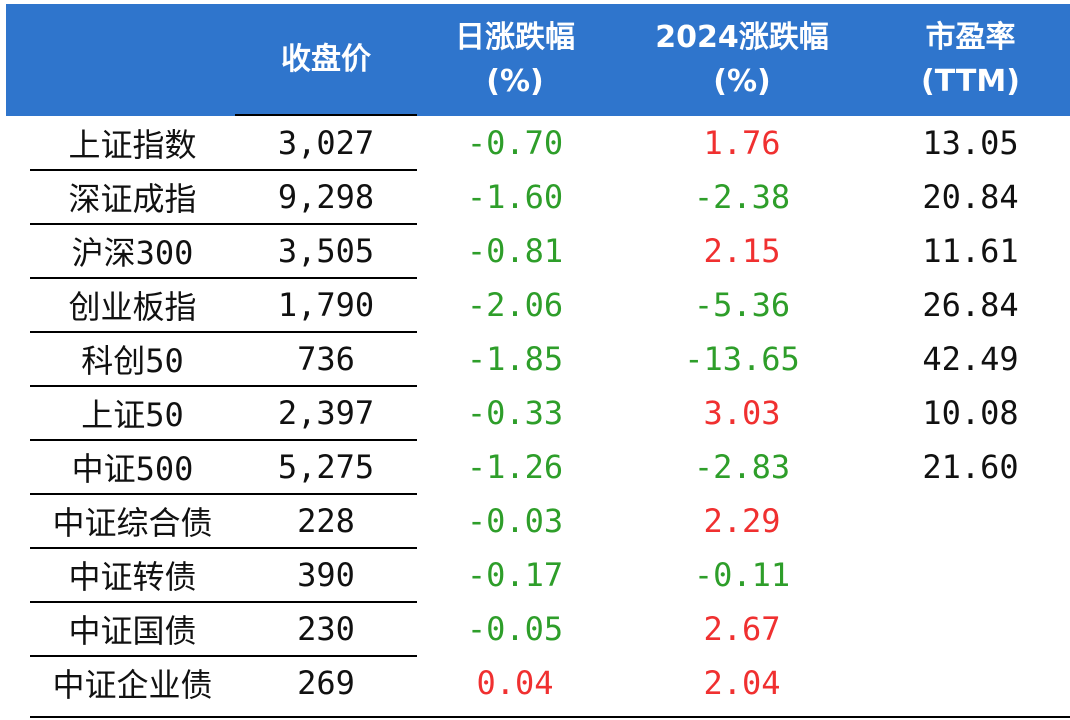 The width and height of the screenshot is (1070, 720). Describe the element at coordinates (326, 197) in the screenshot. I see `close-price-cell: 9,298` at that location.